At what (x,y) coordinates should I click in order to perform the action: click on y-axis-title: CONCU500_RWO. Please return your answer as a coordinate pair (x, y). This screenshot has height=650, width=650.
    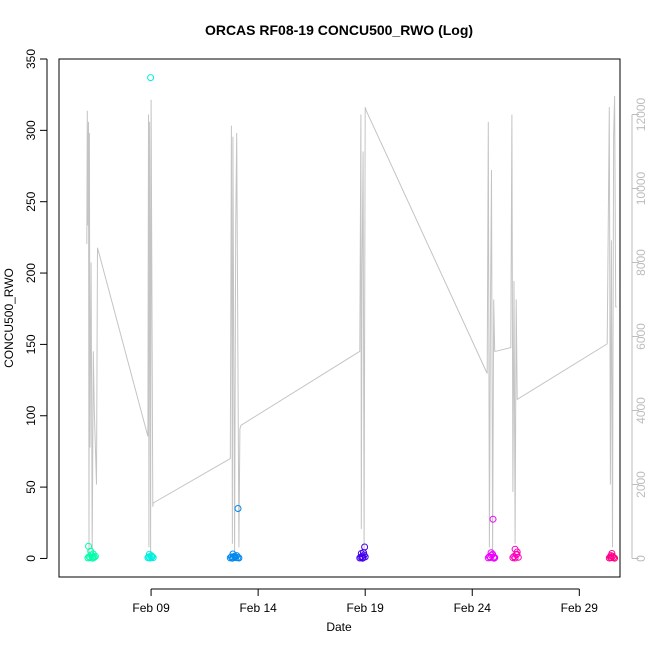
    Looking at the image, I should click on (9, 318).